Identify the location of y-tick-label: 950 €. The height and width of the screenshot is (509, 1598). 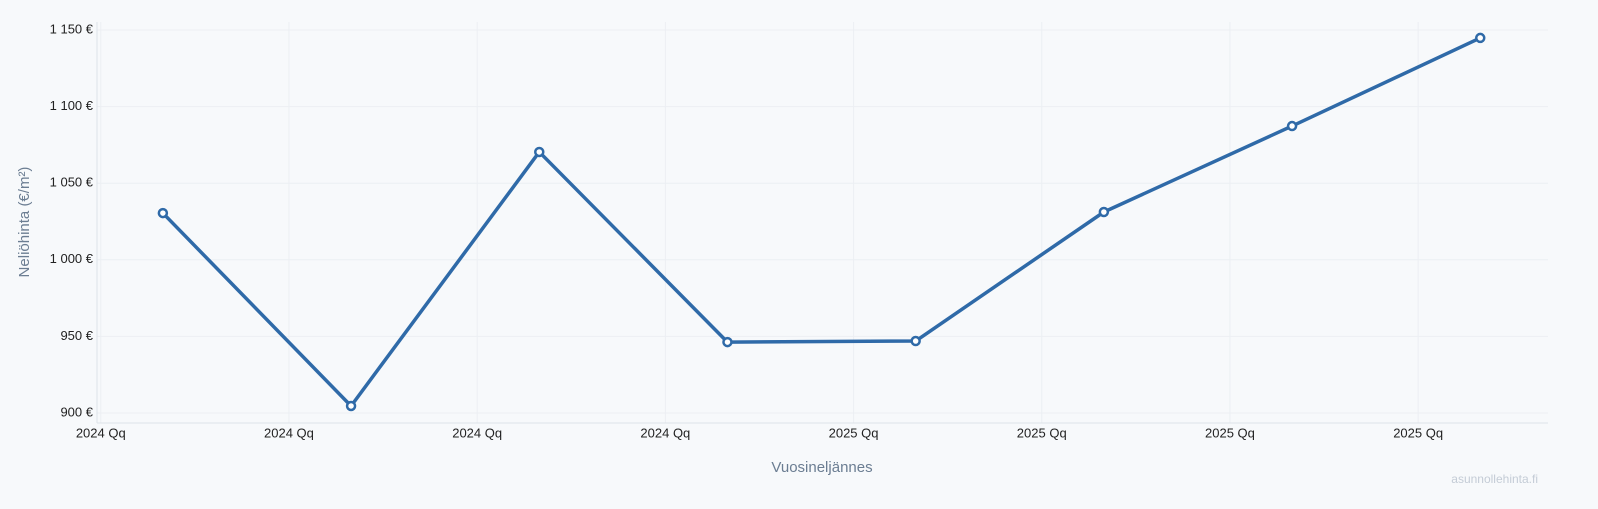
(76, 335).